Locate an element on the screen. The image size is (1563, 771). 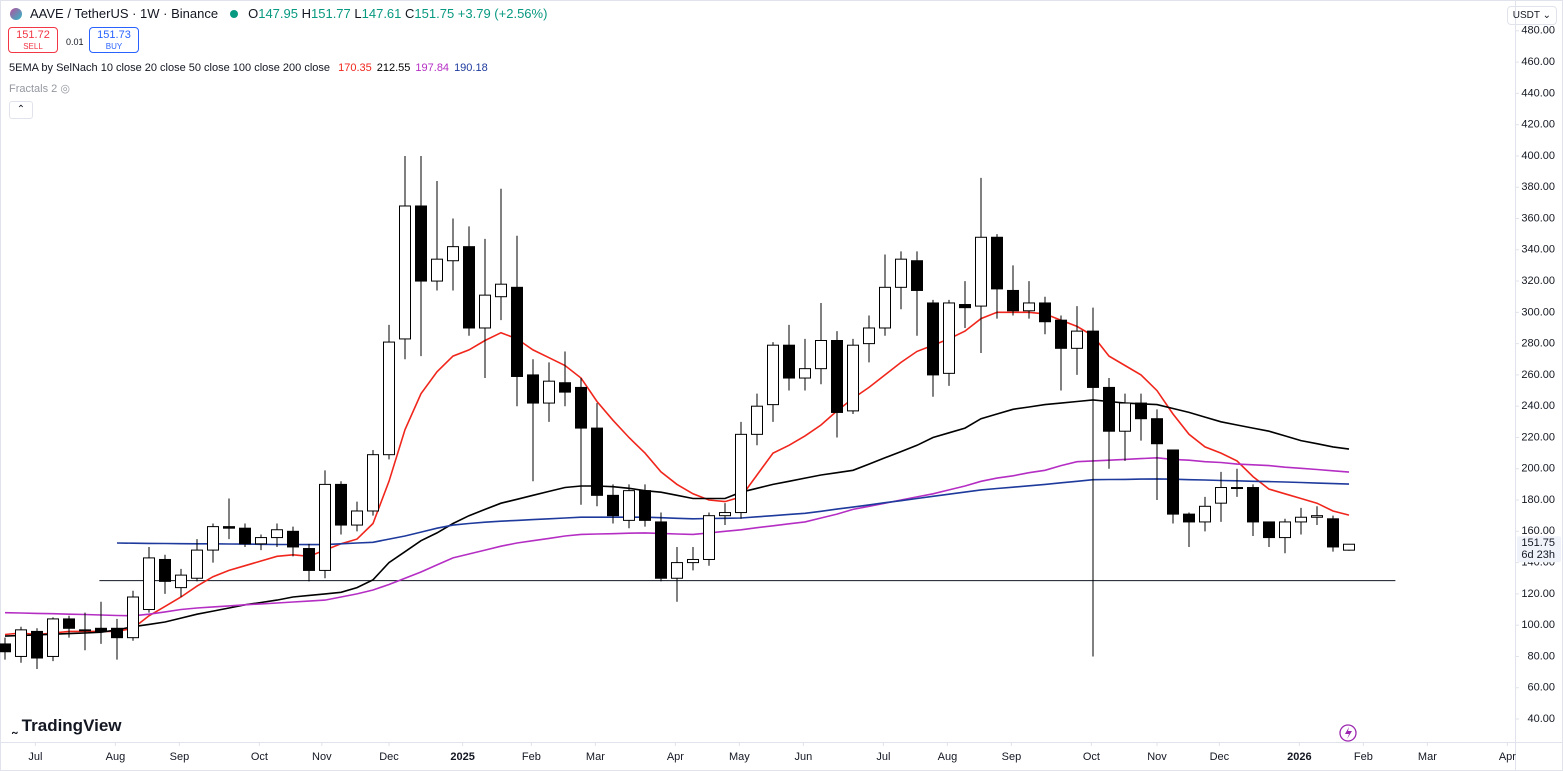
brand-mark: ˷ is located at coordinates (15, 725).